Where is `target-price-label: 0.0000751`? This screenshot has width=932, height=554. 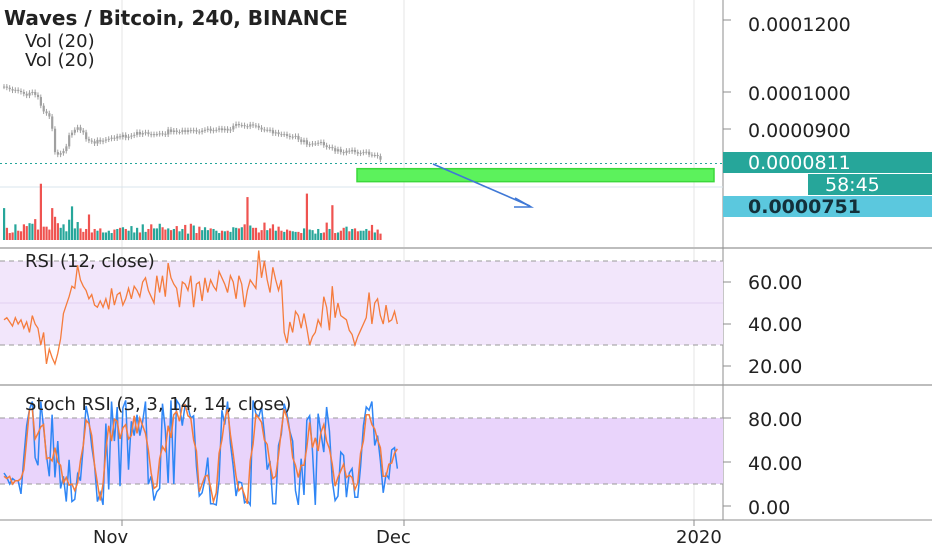 target-price-label: 0.0000751 is located at coordinates (804, 207).